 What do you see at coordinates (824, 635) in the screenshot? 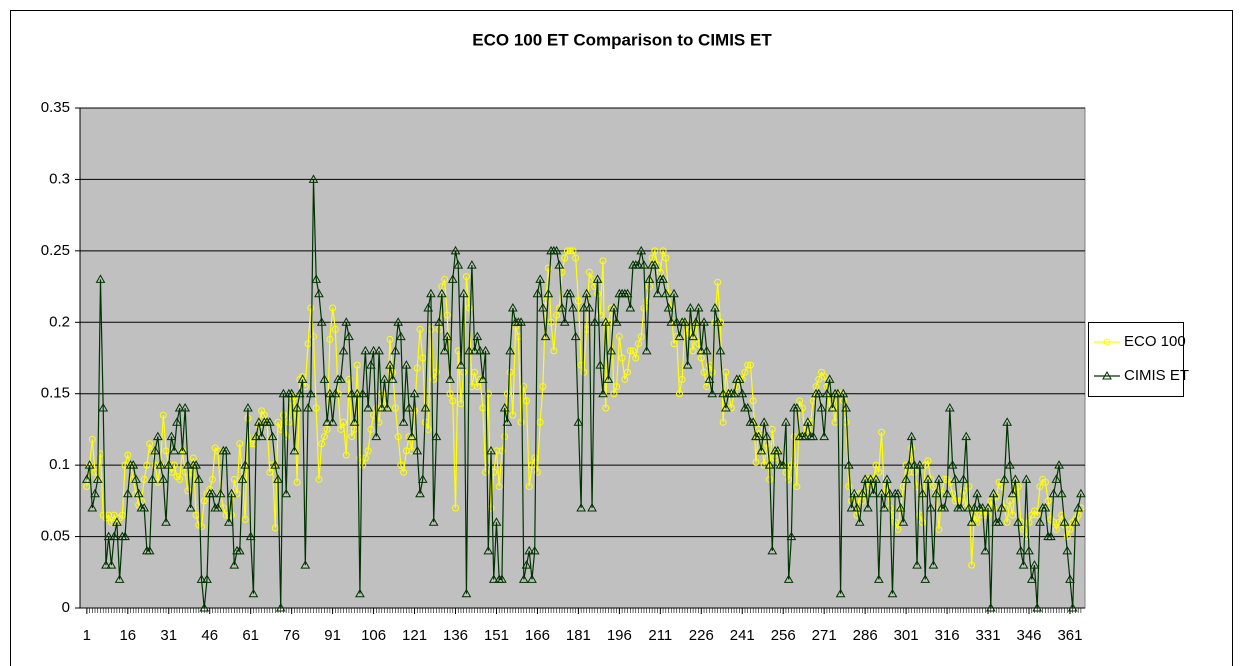
I see `x-tick-label: 271` at bounding box center [824, 635].